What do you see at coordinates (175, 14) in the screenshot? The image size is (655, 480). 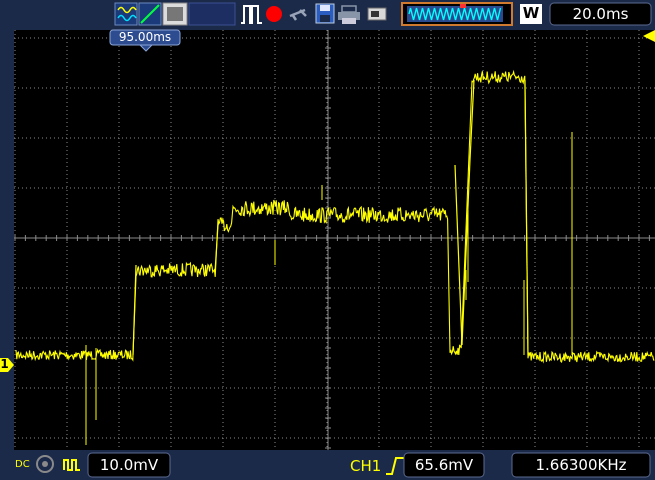 I see `persistence-icon` at bounding box center [175, 14].